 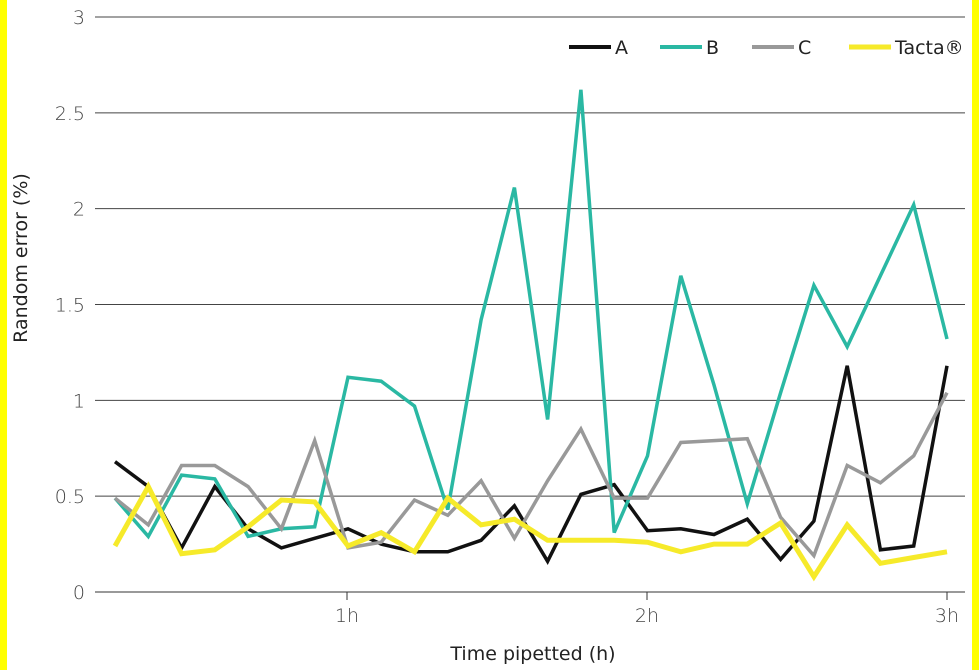 I want to click on legend-label: B, so click(x=712, y=48).